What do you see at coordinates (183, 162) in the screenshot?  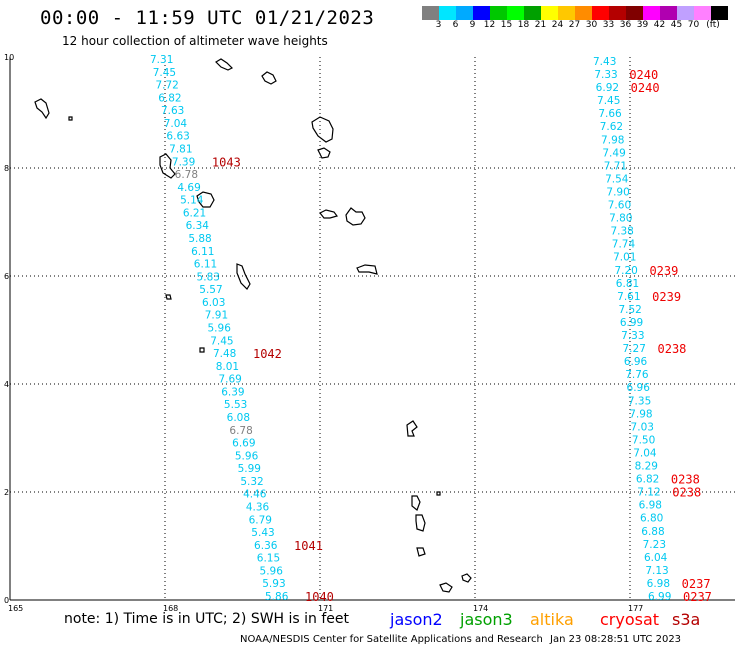 I see `wave-height-label: 7.39` at bounding box center [183, 162].